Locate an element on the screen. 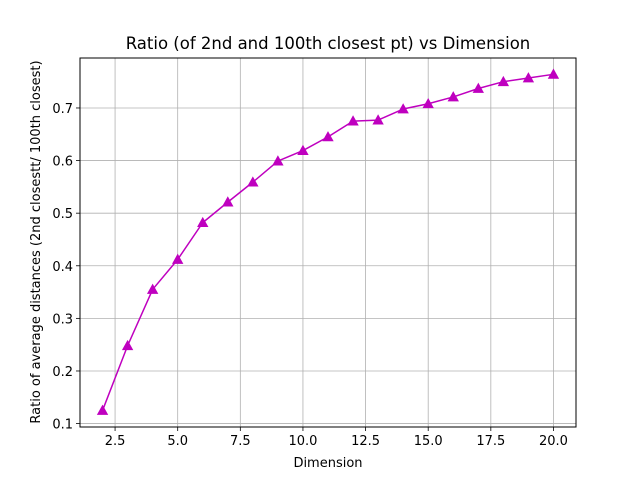  x-tick-label: 2.5 is located at coordinates (115, 441).